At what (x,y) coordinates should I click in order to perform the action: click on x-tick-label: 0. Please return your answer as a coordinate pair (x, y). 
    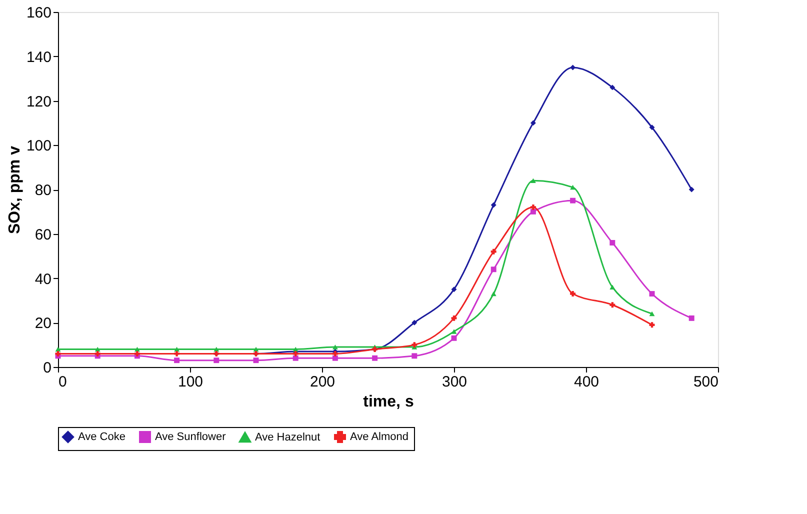
    Looking at the image, I should click on (62, 382).